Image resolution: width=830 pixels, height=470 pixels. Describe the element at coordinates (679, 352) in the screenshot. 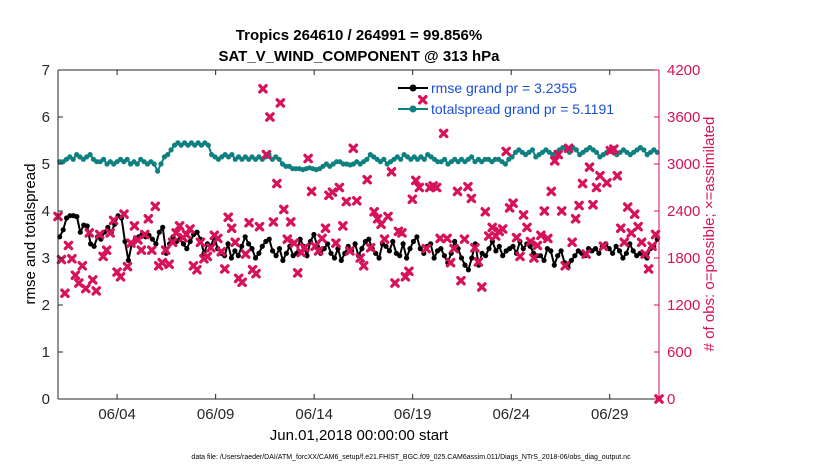

I see `right-tick-label-1: 600` at that location.